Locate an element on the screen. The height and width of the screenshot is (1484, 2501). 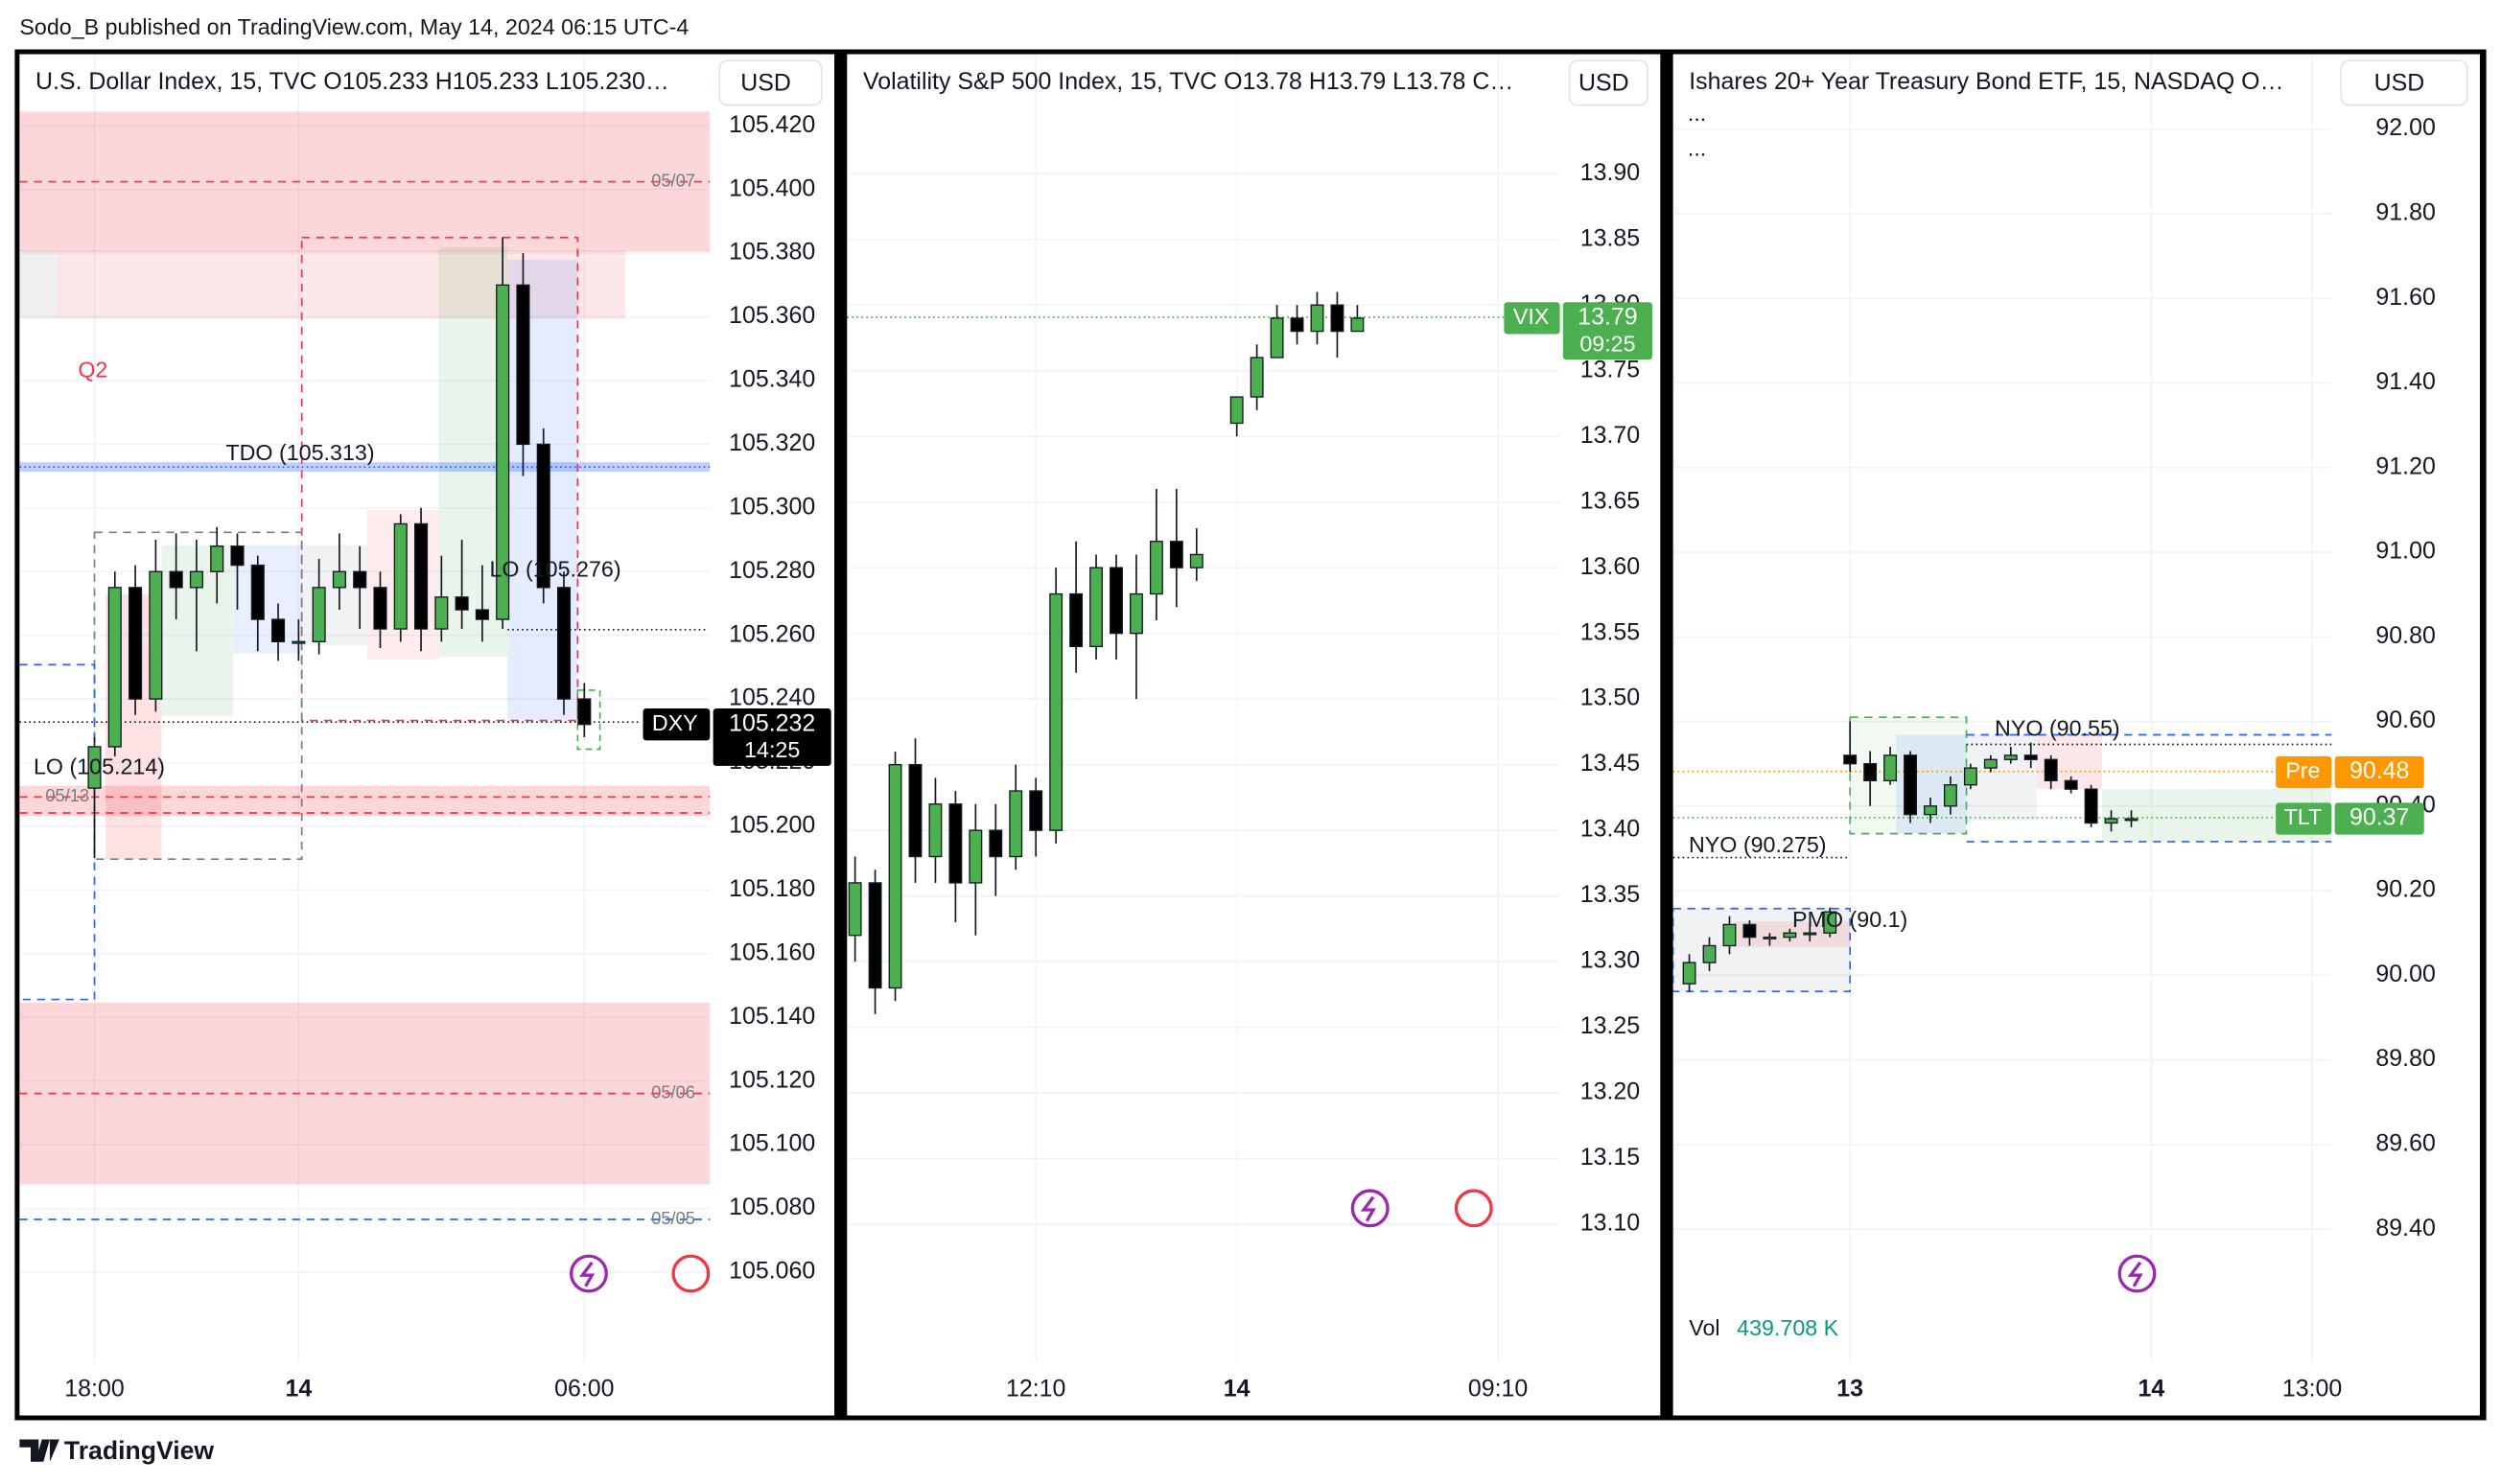
annotation: 05/13 is located at coordinates (67, 795).